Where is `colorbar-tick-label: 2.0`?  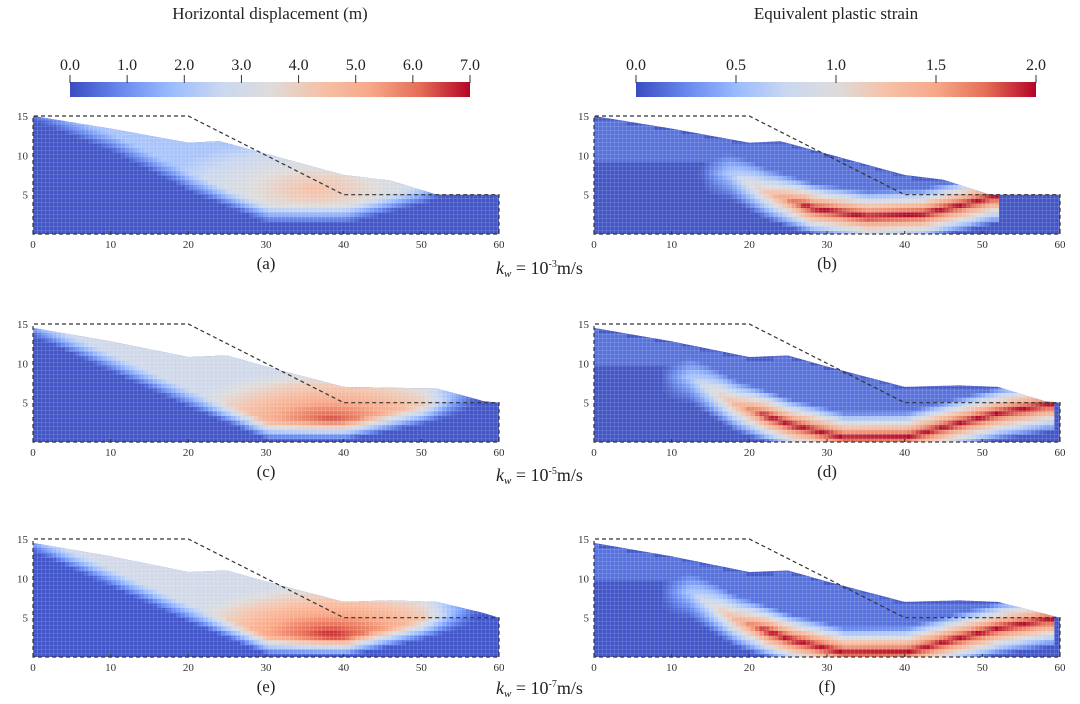 colorbar-tick-label: 2.0 is located at coordinates (184, 65).